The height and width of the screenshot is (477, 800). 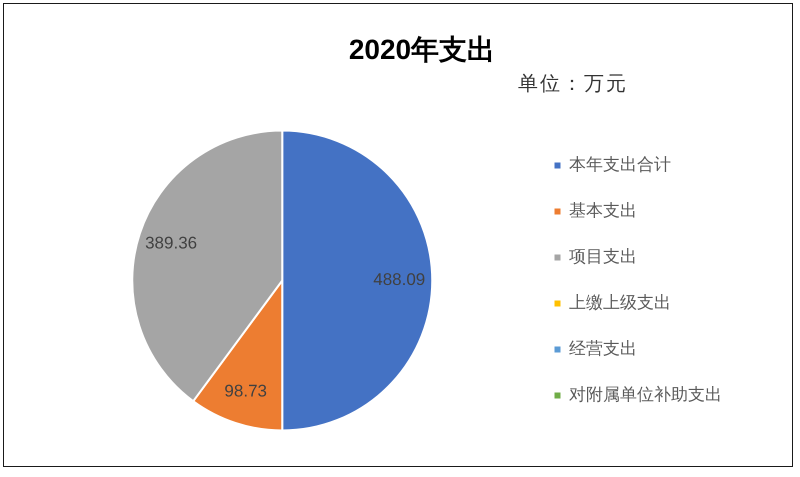 I want to click on chart-subtitle: 单位：万元, so click(x=573, y=84).